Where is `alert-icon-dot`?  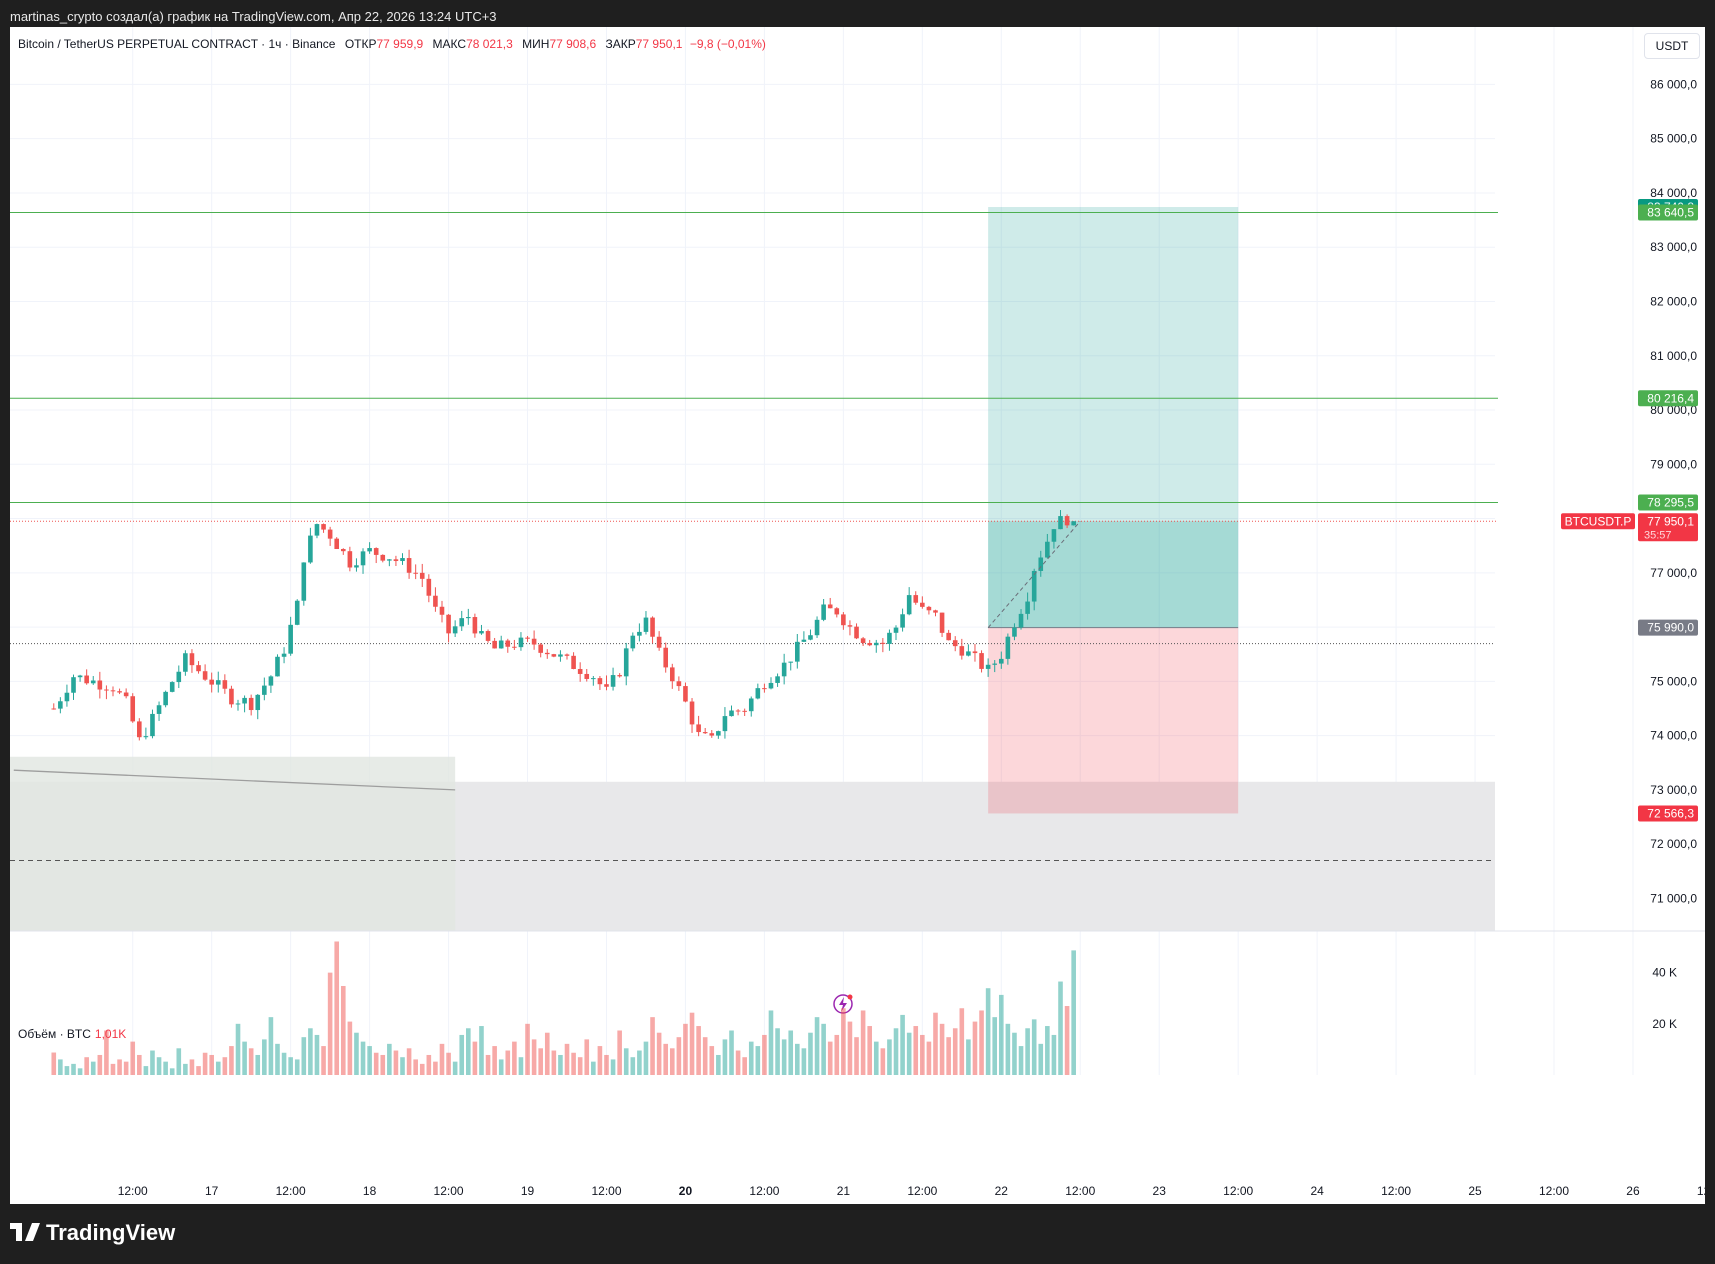
alert-icon-dot is located at coordinates (850, 997).